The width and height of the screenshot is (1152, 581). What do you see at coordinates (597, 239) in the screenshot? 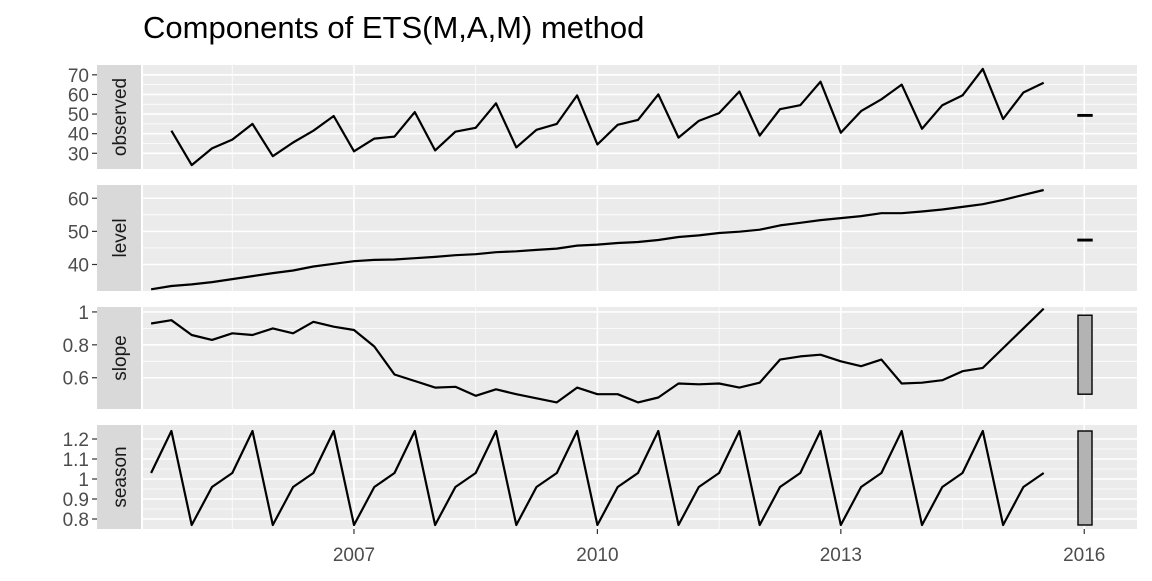
I see `series-line-level` at bounding box center [597, 239].